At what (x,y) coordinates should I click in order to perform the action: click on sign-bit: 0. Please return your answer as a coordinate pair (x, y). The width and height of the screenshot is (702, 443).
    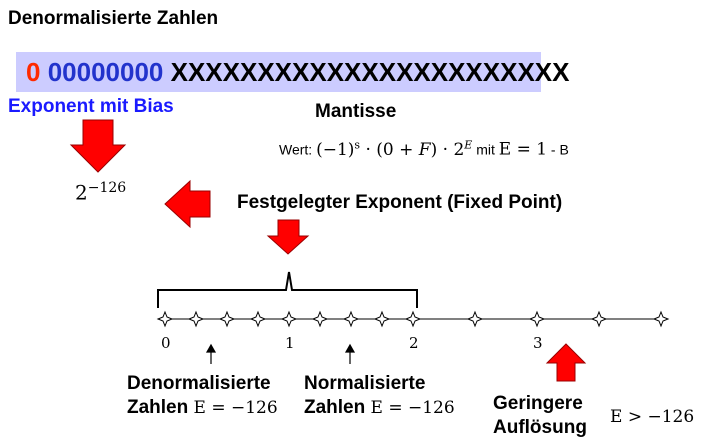
    Looking at the image, I should click on (33, 72).